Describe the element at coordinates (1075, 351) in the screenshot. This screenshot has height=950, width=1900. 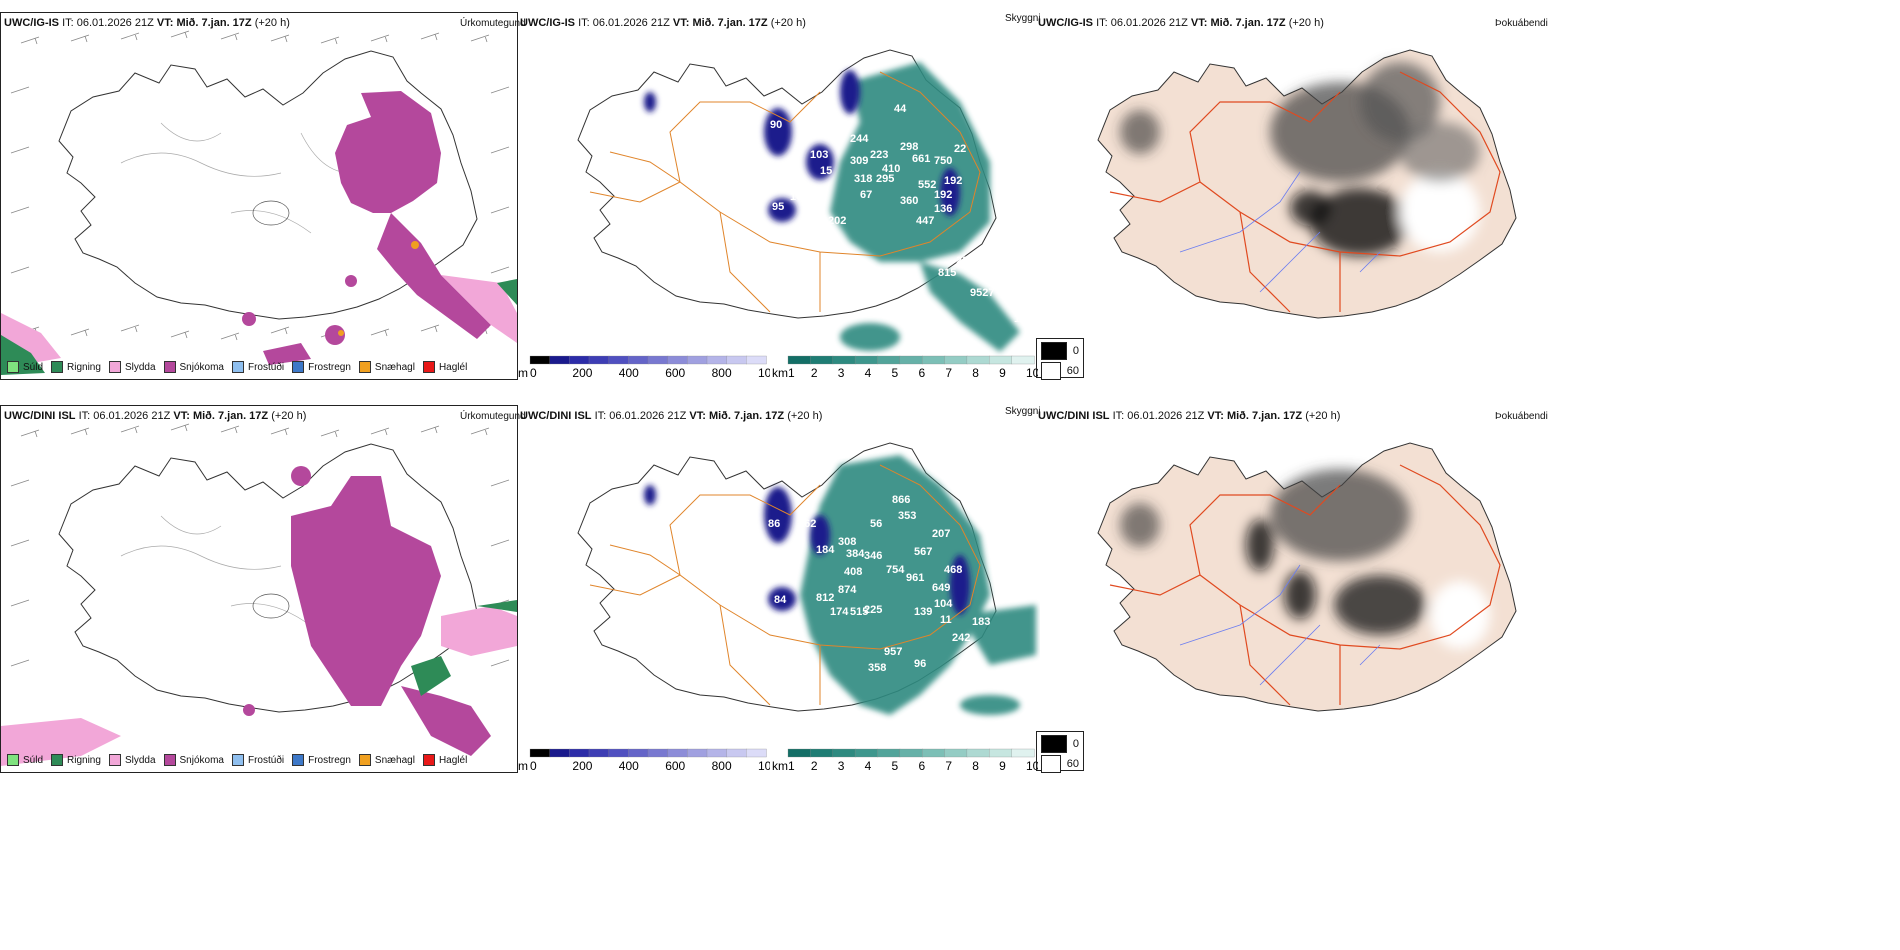
I see `fog-legend-label: 0` at that location.